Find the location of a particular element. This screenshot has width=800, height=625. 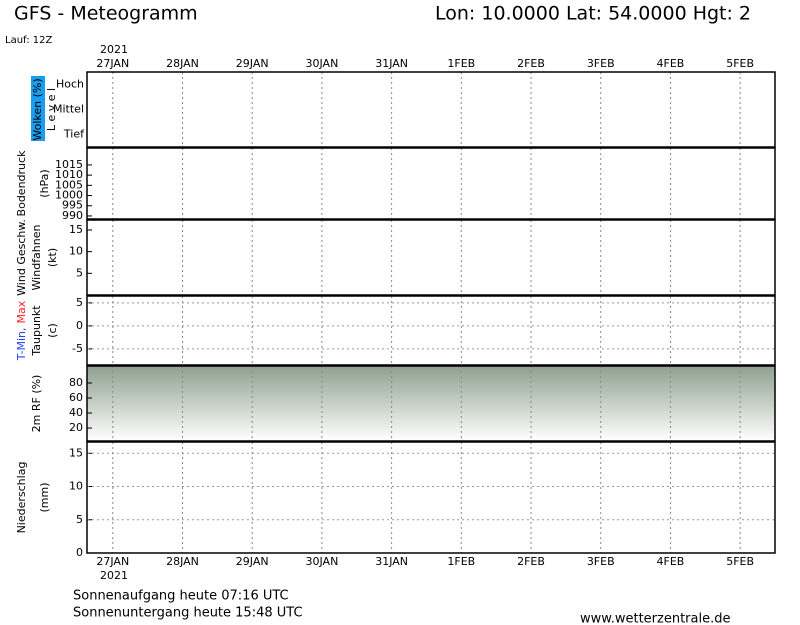

y-tick-label: 995 is located at coordinates (72, 205).